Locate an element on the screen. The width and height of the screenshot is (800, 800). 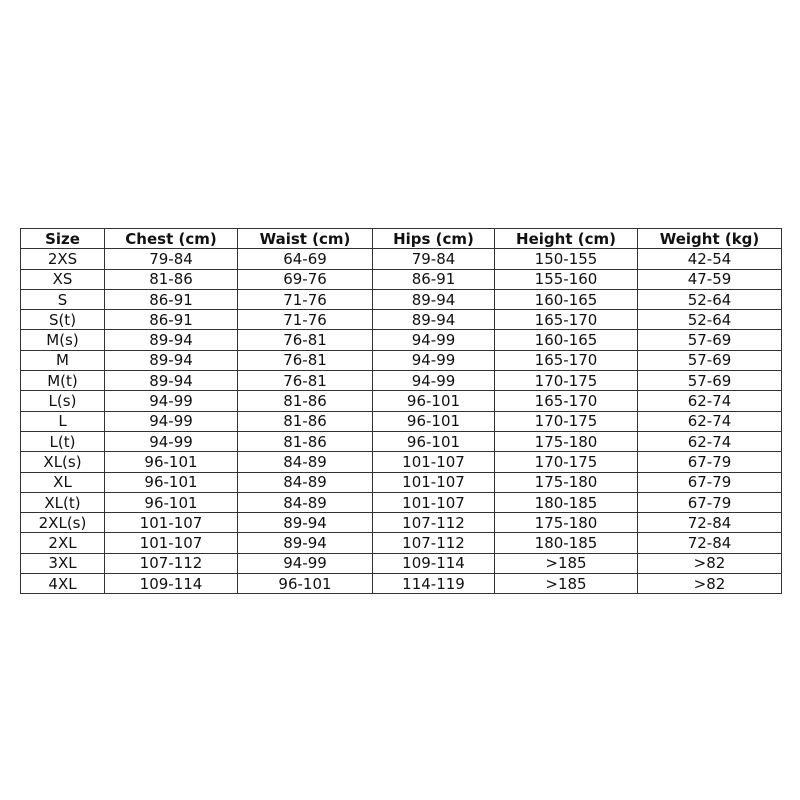
table-row: S 86-91 71-76 89-94 160-165 52-64 is located at coordinates (401, 299).